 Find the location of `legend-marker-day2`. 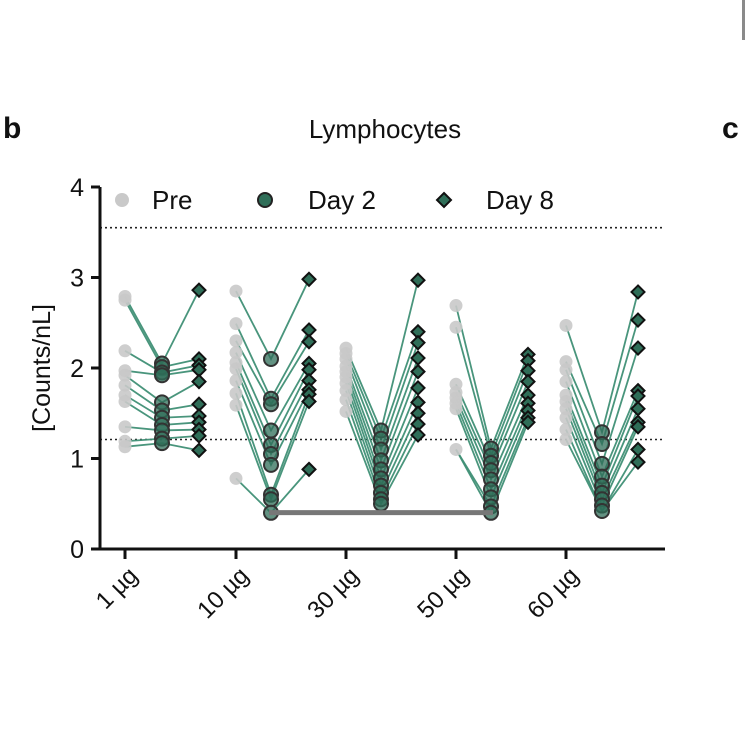

legend-marker-day2 is located at coordinates (265, 200).